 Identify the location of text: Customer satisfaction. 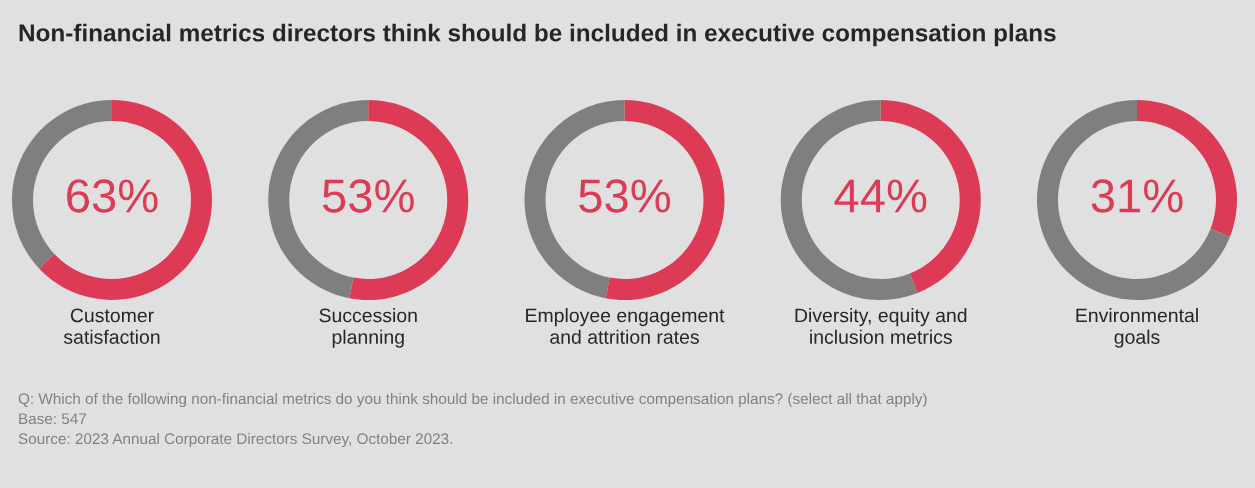
(111, 326).